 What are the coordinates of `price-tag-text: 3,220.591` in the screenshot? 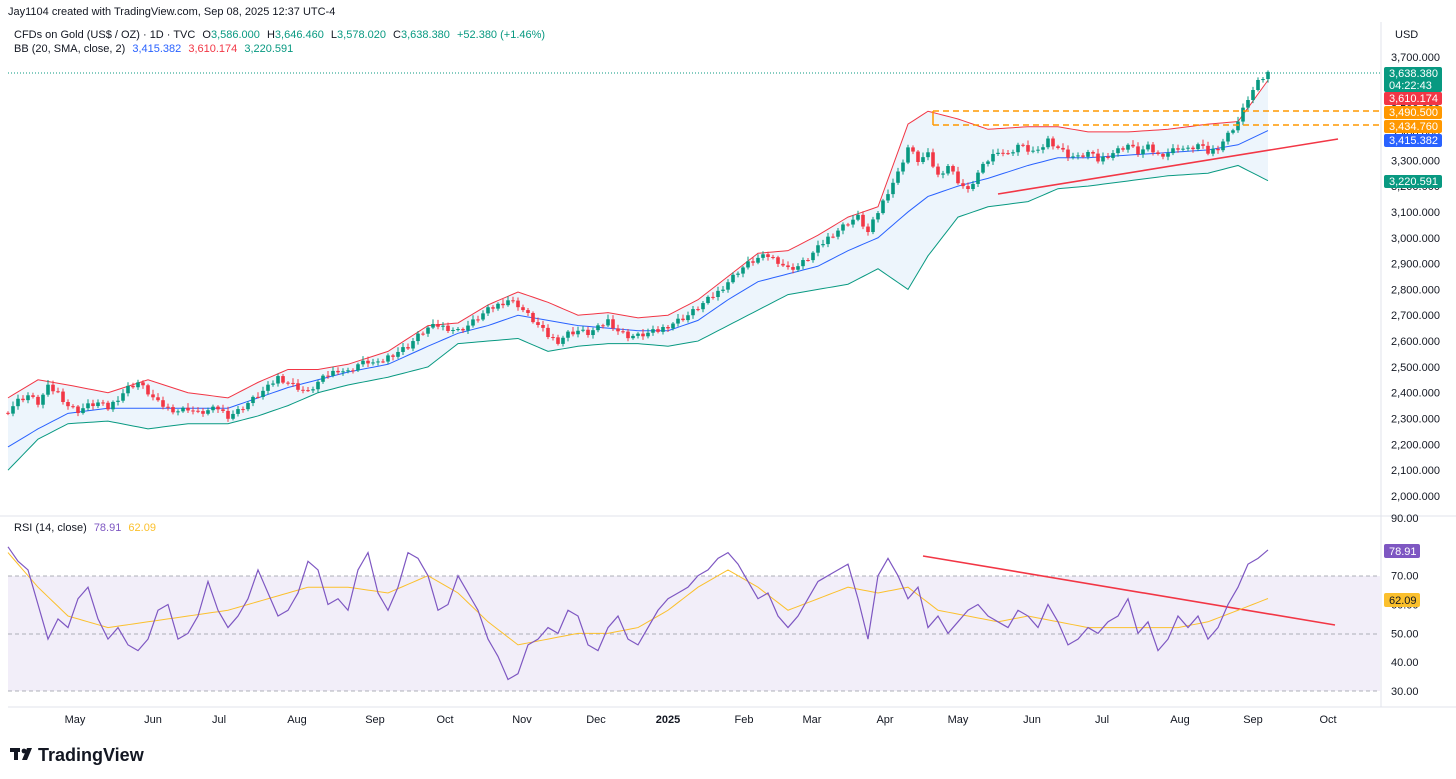 It's located at (1413, 182).